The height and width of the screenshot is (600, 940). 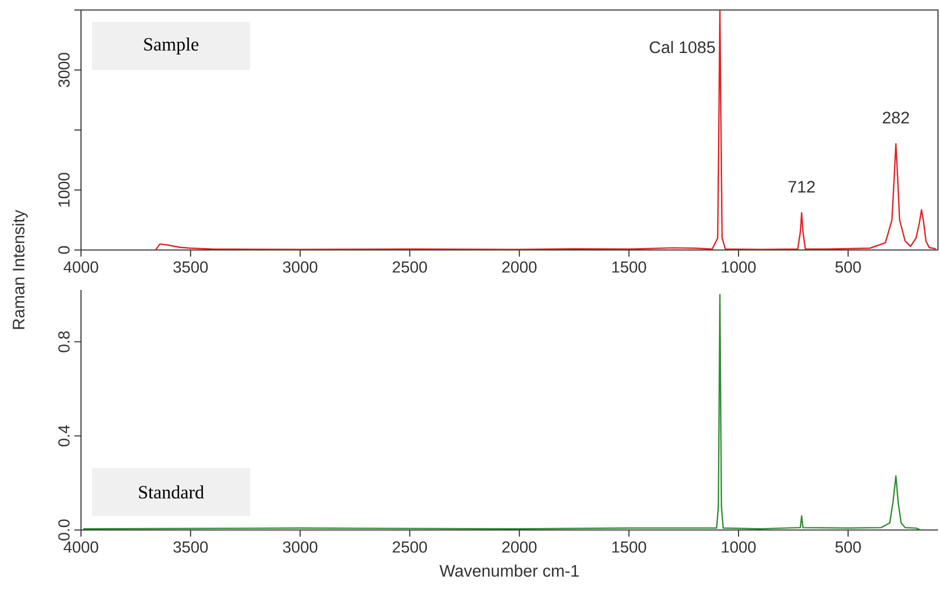 I want to click on y-tick-label: 0, so click(x=64, y=250).